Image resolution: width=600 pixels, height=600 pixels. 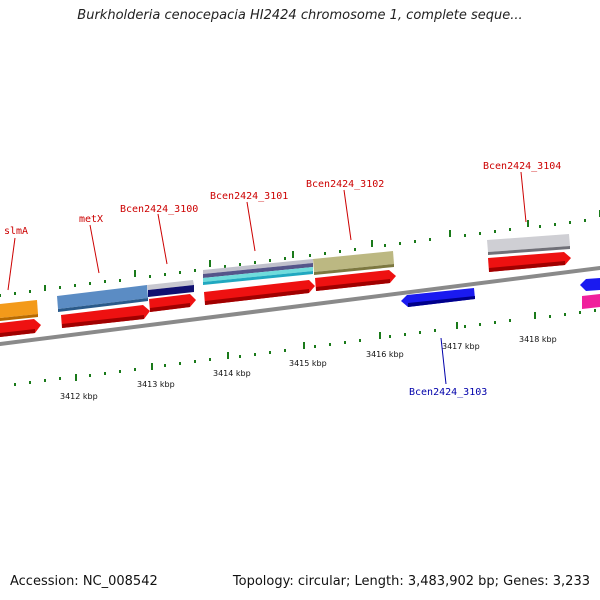 I want to click on tick-label-3418: 3418 kbp, so click(x=538, y=339).